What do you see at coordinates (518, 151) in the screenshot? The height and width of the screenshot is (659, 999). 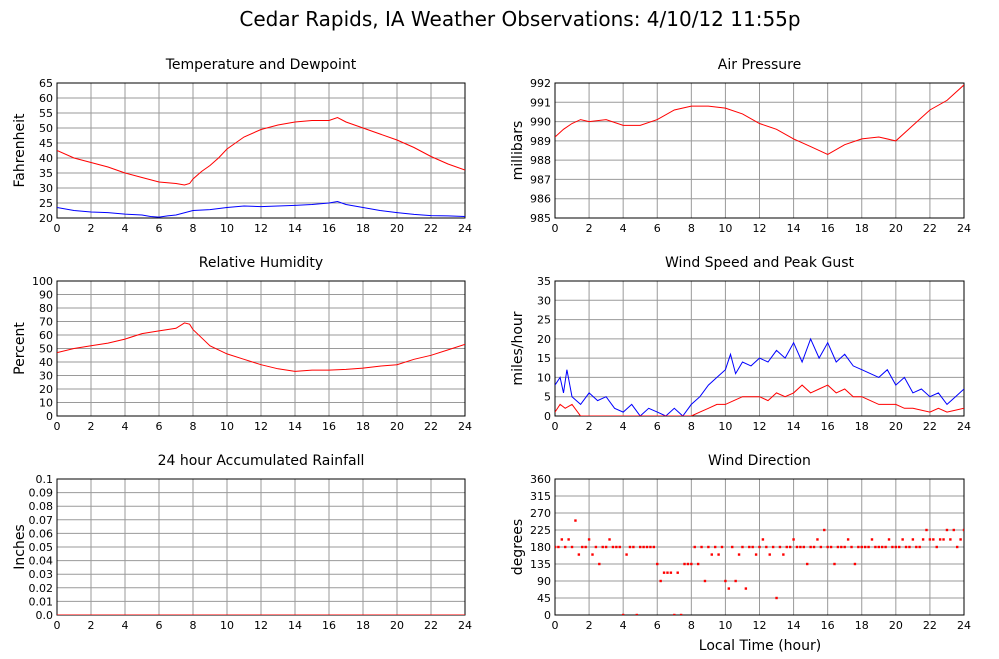 I see `y-axis-label: millibars` at bounding box center [518, 151].